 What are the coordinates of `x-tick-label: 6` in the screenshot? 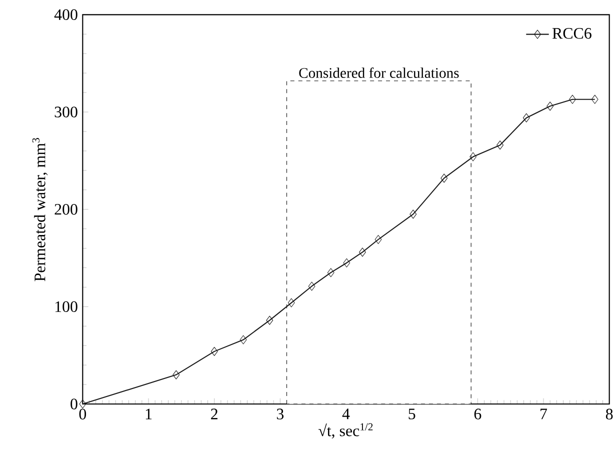 It's located at (478, 414).